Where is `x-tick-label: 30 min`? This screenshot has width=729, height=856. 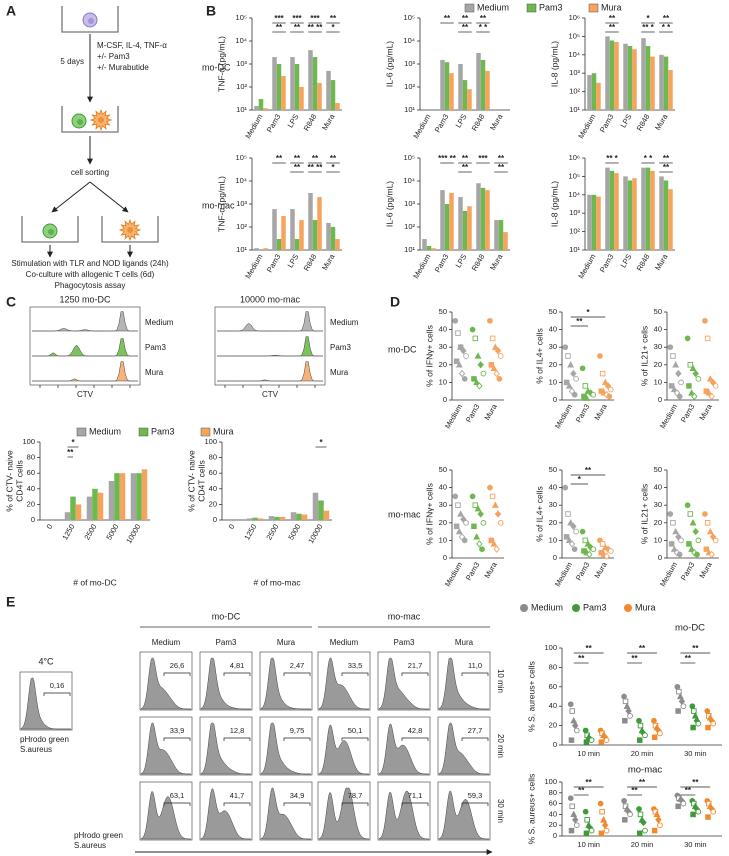
x-tick-label: 30 min is located at coordinates (695, 753).